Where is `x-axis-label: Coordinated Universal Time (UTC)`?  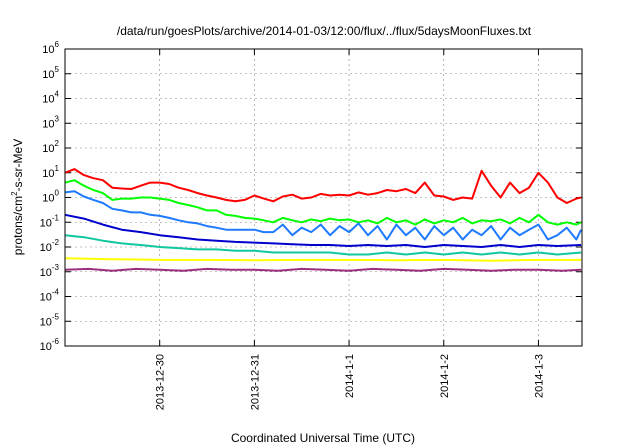 x-axis-label: Coordinated Universal Time (UTC) is located at coordinates (323, 438).